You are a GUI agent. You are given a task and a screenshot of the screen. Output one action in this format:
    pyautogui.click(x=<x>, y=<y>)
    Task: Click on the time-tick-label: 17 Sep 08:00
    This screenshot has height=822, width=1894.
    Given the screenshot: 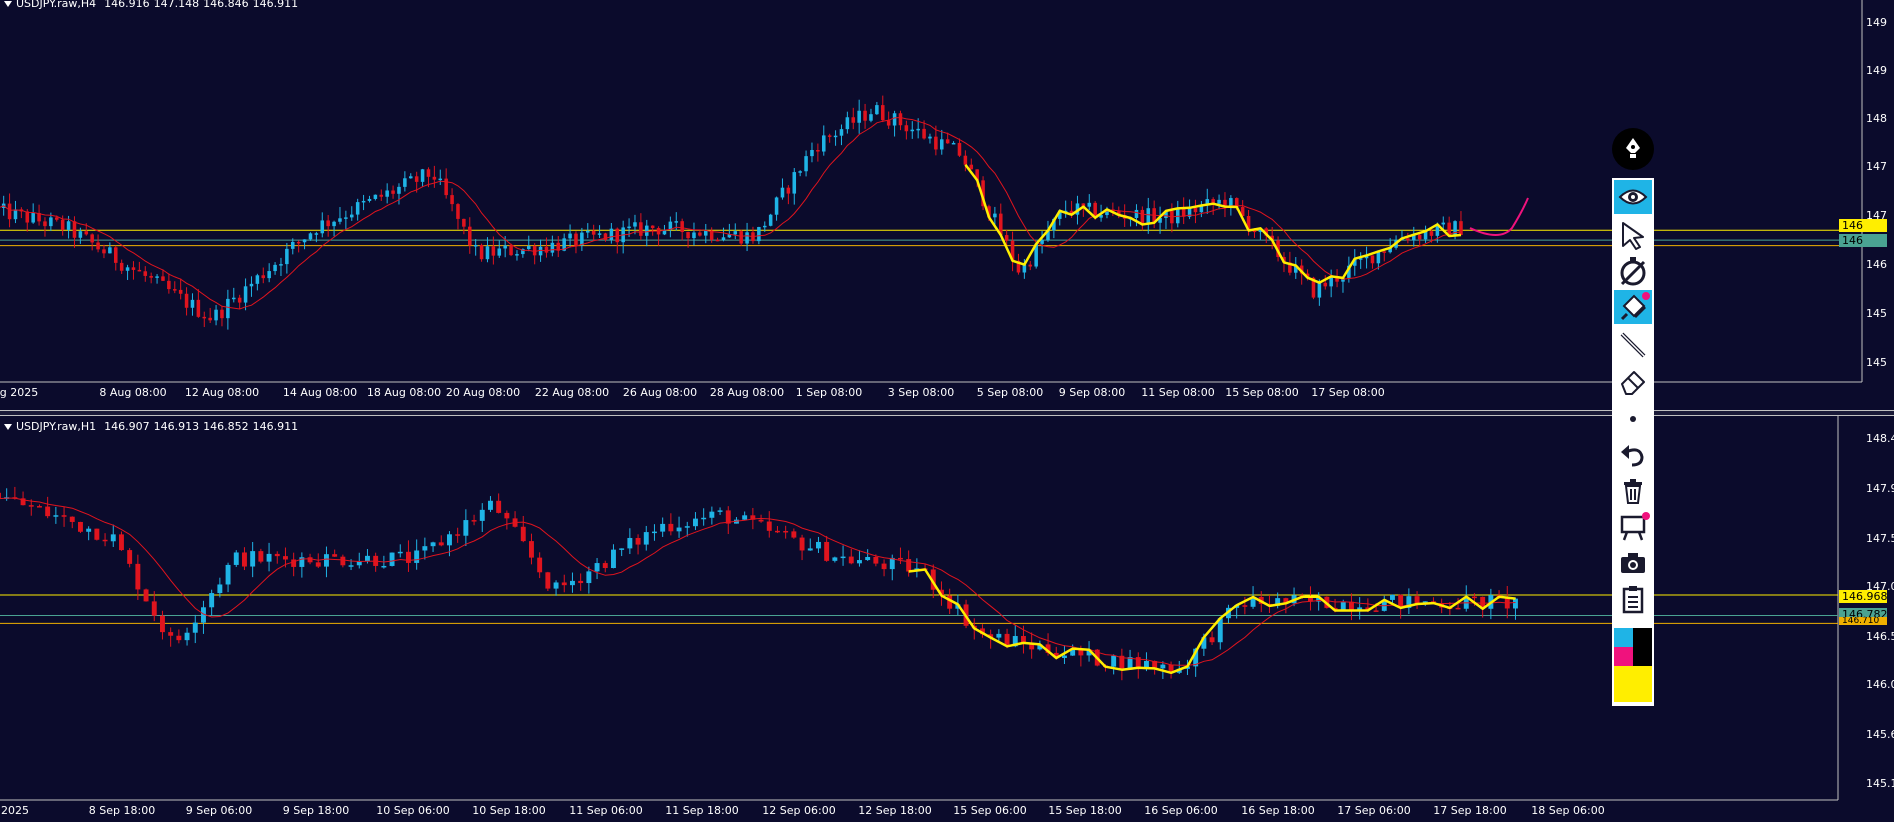 What is the action you would take?
    pyautogui.click(x=1348, y=392)
    